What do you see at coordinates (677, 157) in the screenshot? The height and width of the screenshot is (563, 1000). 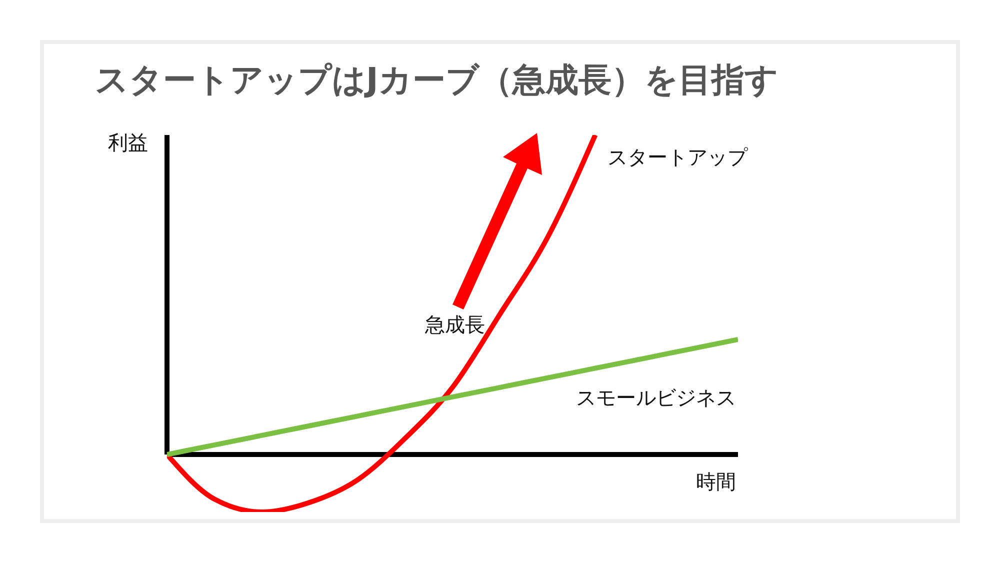 I see `series-label: スタートアップ` at bounding box center [677, 157].